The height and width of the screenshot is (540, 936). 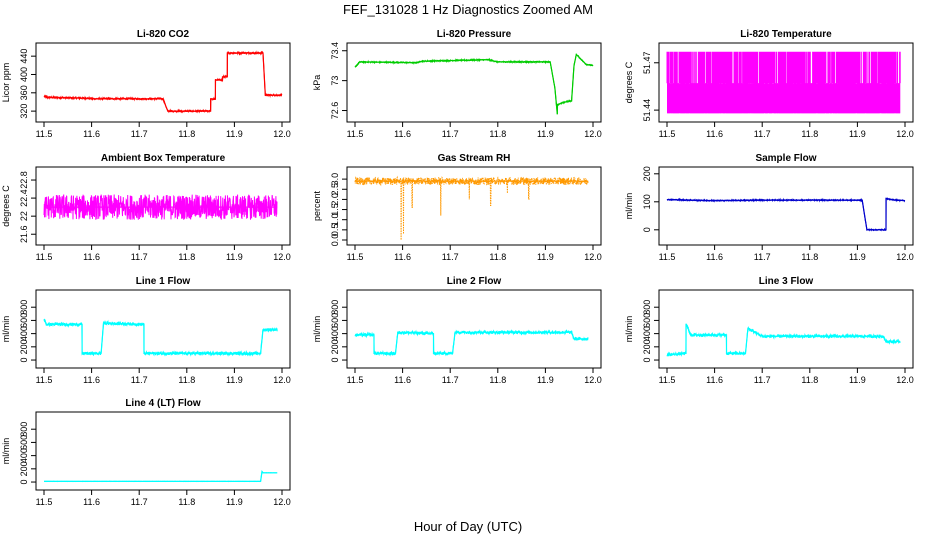 What do you see at coordinates (335, 51) in the screenshot?
I see `y-tick-label: 73.4` at bounding box center [335, 51].